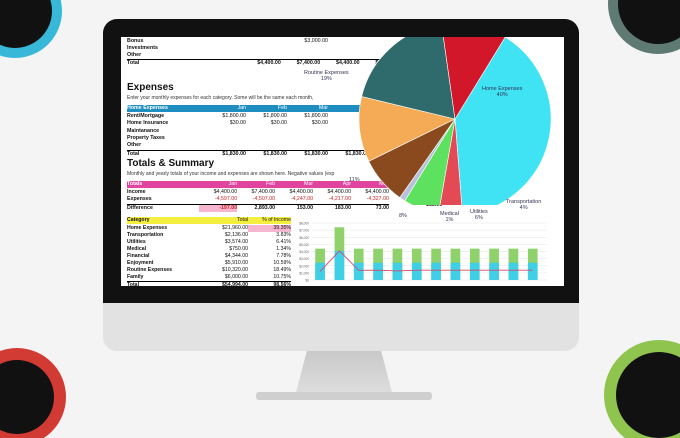 This screenshot has height=438, width=680. Describe the element at coordinates (407, 129) in the screenshot. I see `enjoyment-slice` at that location.